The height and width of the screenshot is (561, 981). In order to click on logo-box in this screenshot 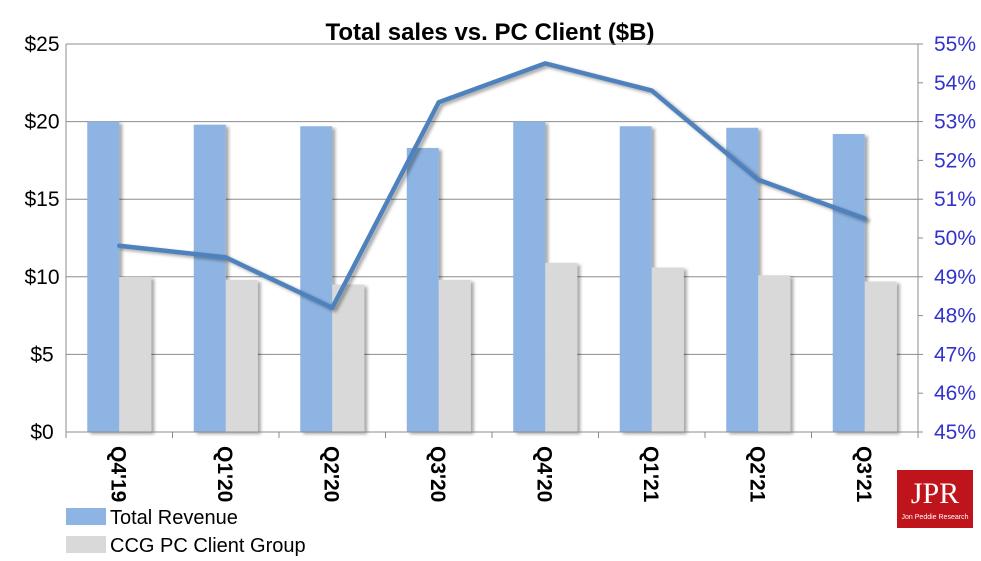, I will do `click(935, 499)`.